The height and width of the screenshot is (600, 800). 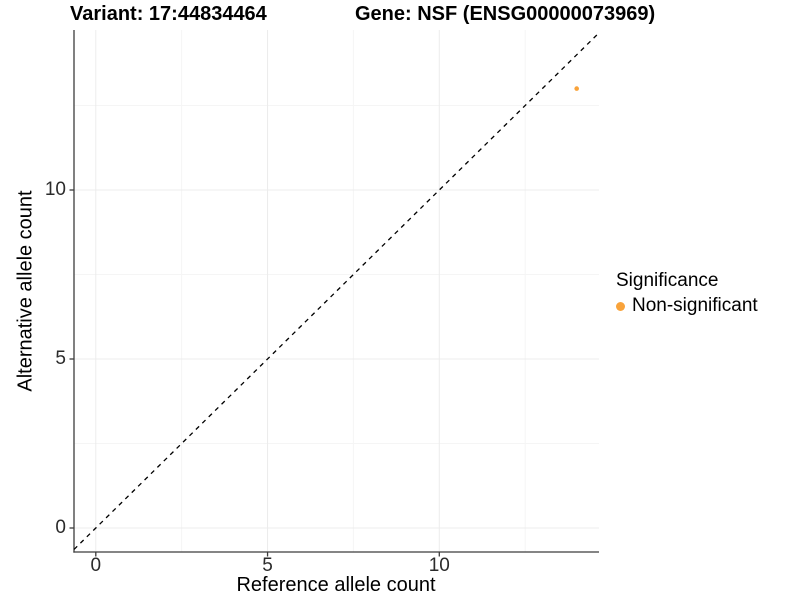 I want to click on x-tick-label: 0, so click(x=96, y=565).